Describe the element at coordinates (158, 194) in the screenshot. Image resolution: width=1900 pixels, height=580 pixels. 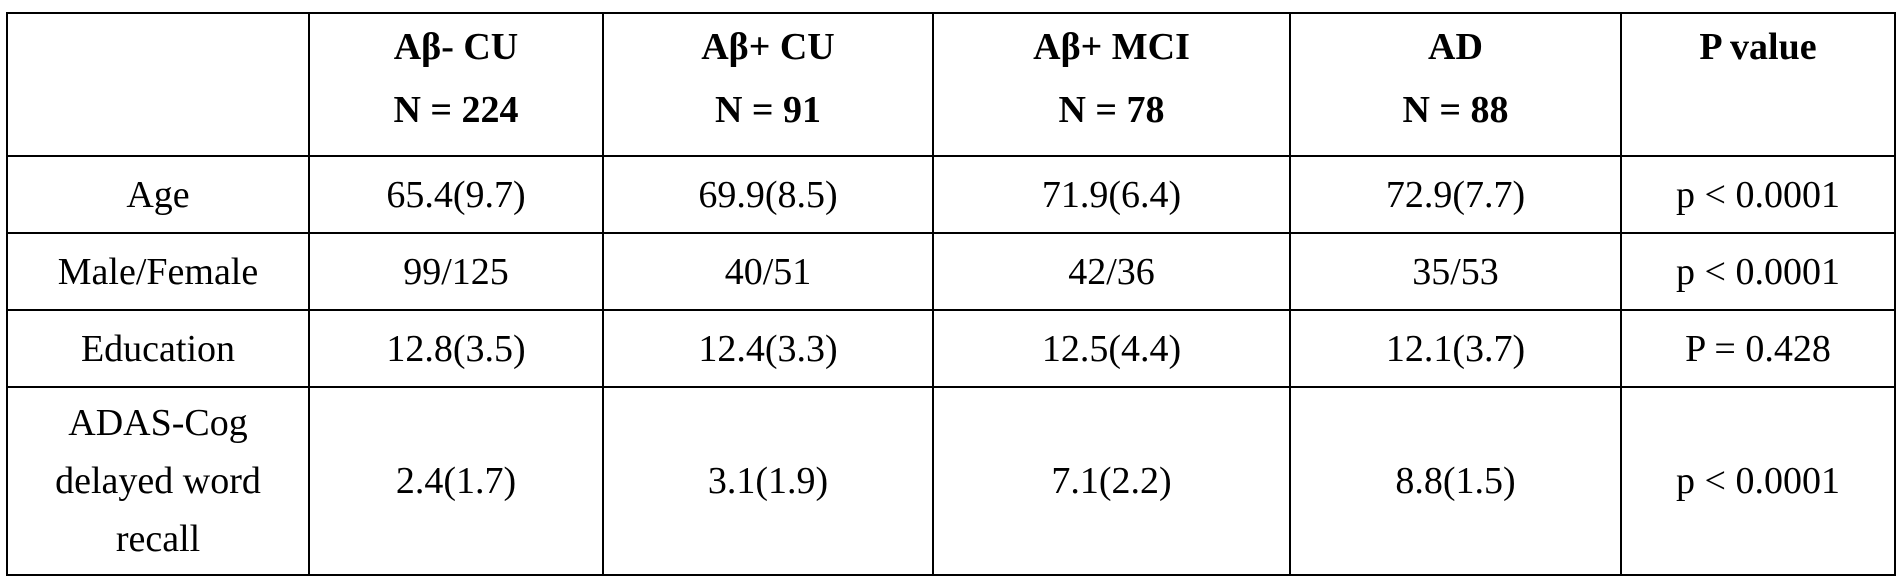
I see `row-label: Age` at that location.